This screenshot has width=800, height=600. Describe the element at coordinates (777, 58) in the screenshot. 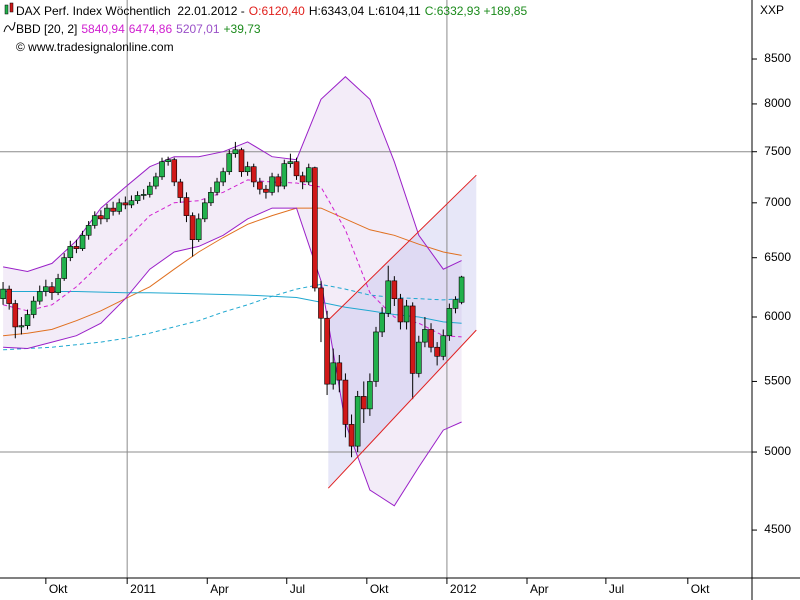

I see `y-tick-label: 8500` at that location.